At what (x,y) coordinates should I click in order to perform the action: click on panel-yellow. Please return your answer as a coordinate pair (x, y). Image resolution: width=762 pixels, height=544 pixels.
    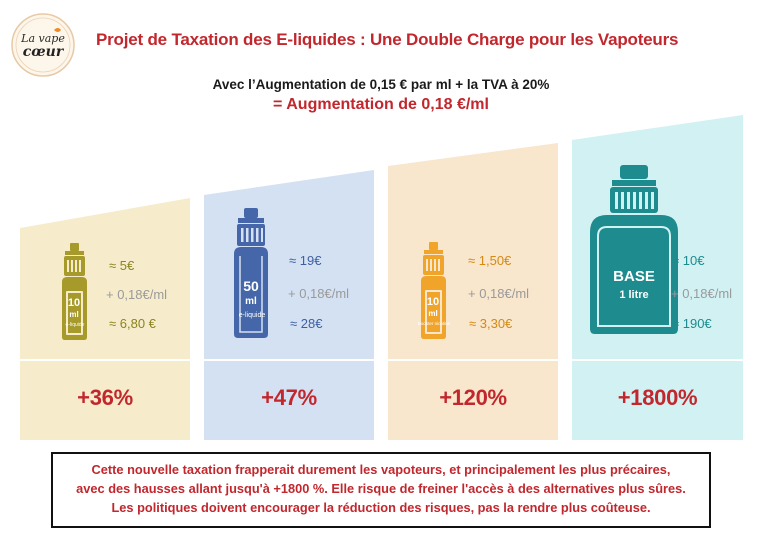
    Looking at the image, I should click on (105, 319).